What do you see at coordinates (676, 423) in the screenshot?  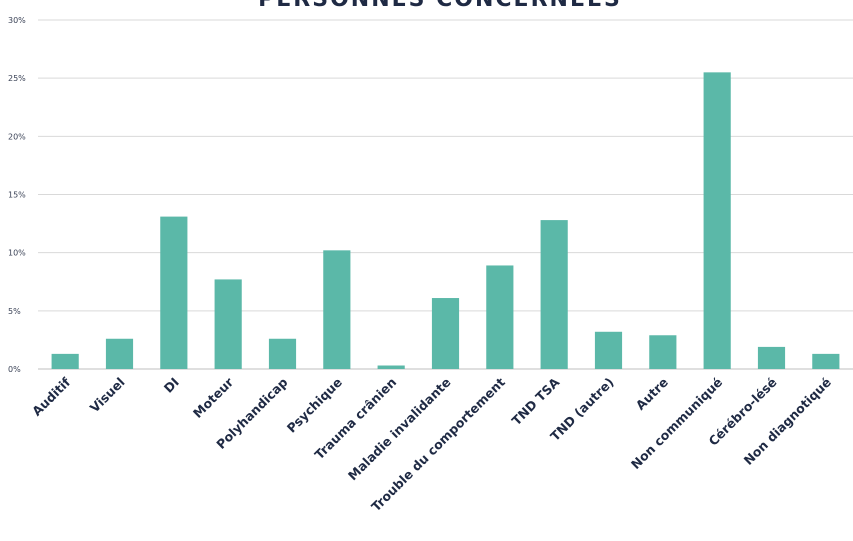 I see `x-tick-label: Non communiqué` at bounding box center [676, 423].